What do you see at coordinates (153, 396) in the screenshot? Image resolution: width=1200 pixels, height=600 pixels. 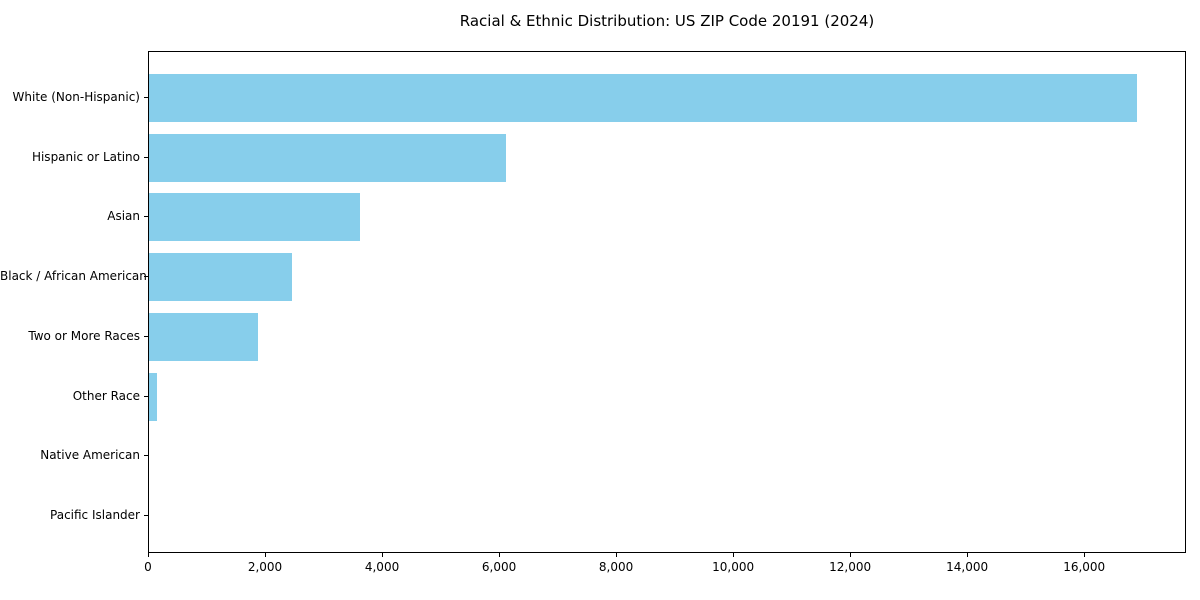 I see `bar-other-race` at bounding box center [153, 396].